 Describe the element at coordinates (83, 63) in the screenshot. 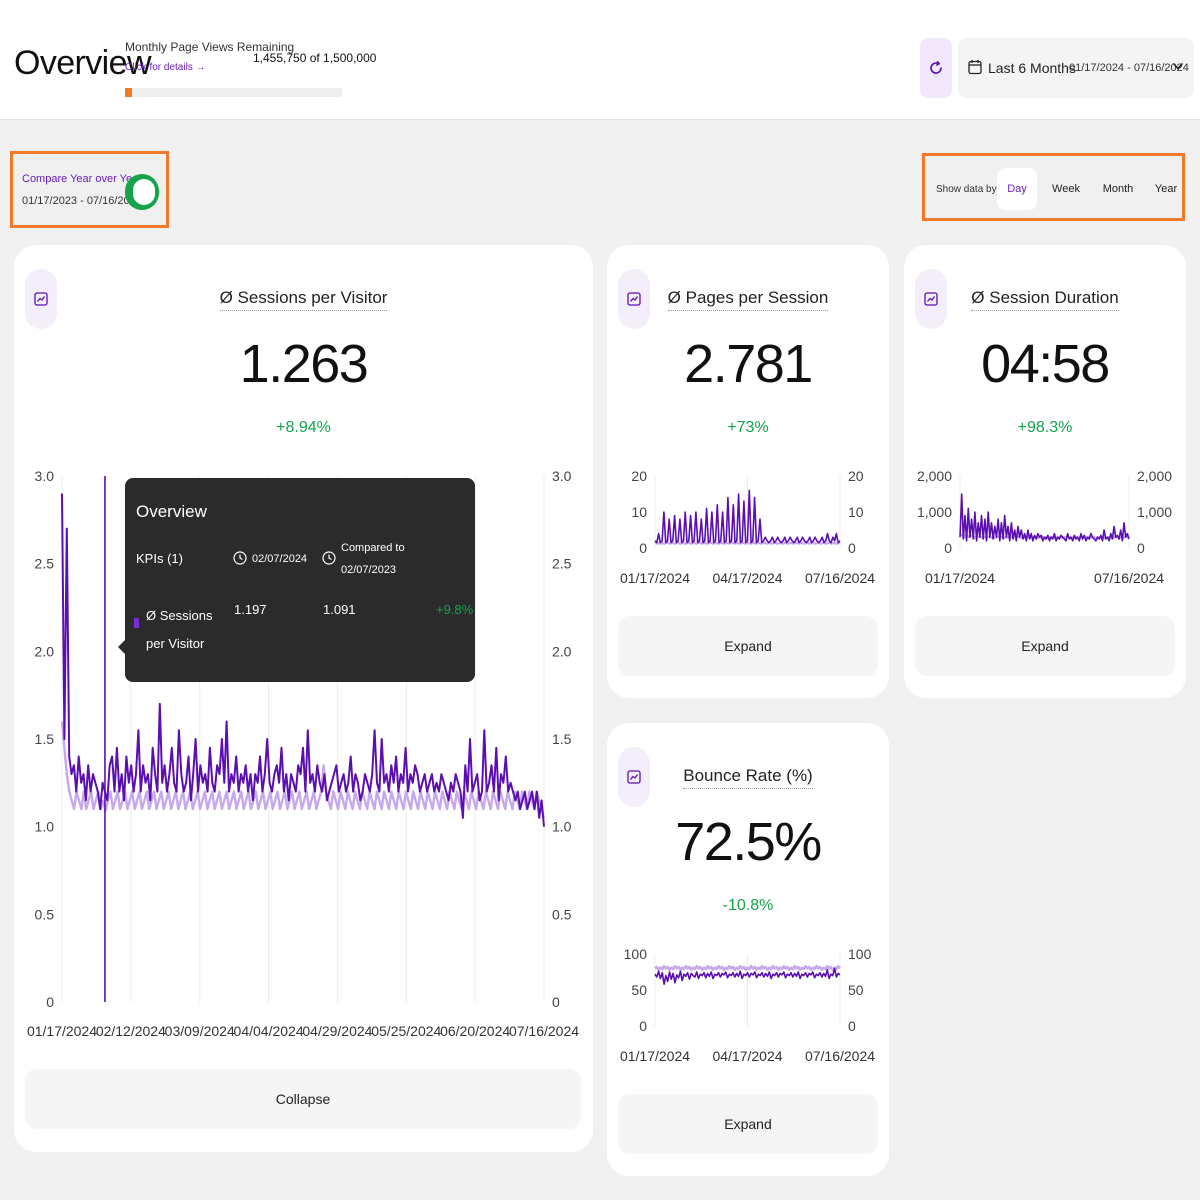

I see `page-title: Overview` at that location.